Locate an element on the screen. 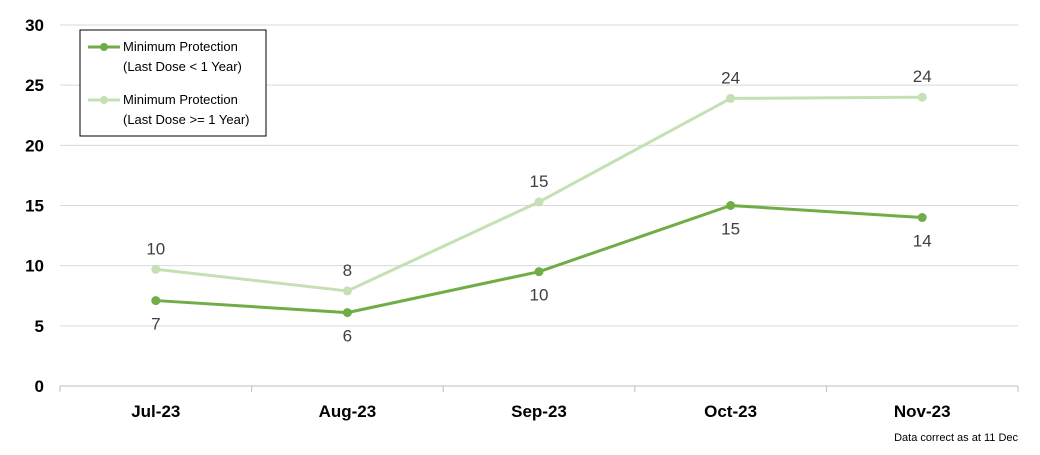 Image resolution: width=1040 pixels, height=455 pixels. footnote: Data correct as at 11 Dec is located at coordinates (956, 438).